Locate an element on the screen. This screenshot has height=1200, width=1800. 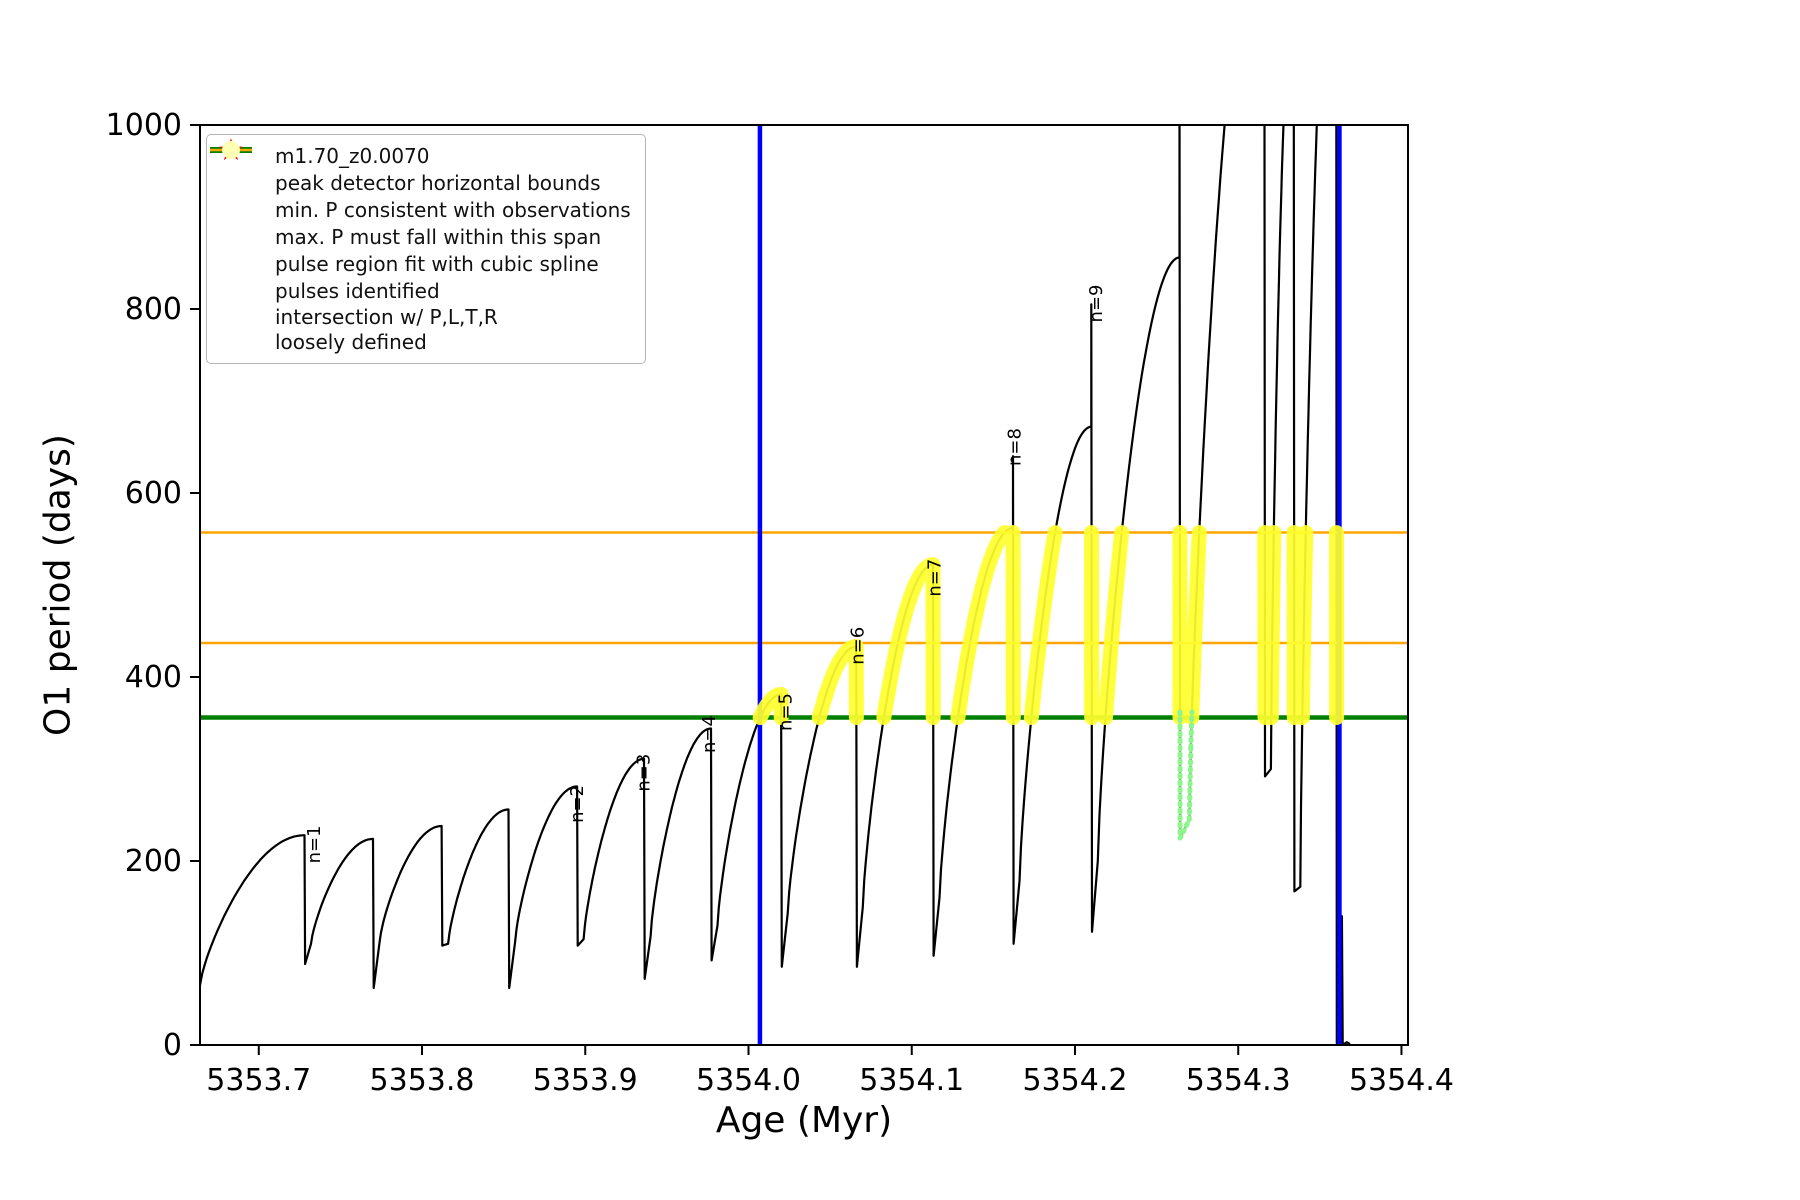
pulse-label-6: n=6 is located at coordinates (858, 646).